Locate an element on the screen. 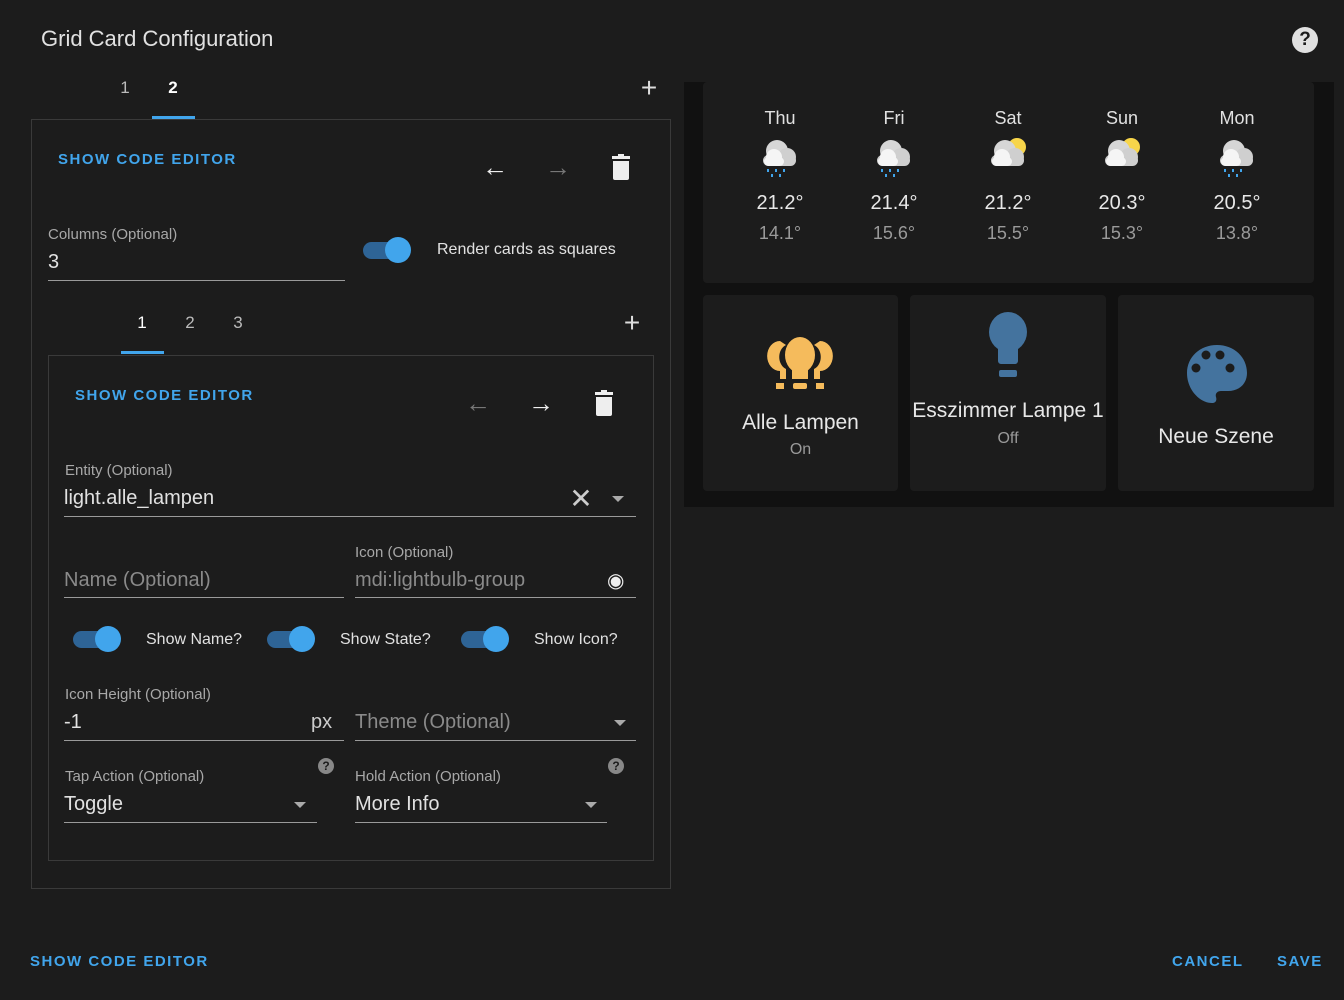  forecast-low: 15.5° is located at coordinates (1008, 233).